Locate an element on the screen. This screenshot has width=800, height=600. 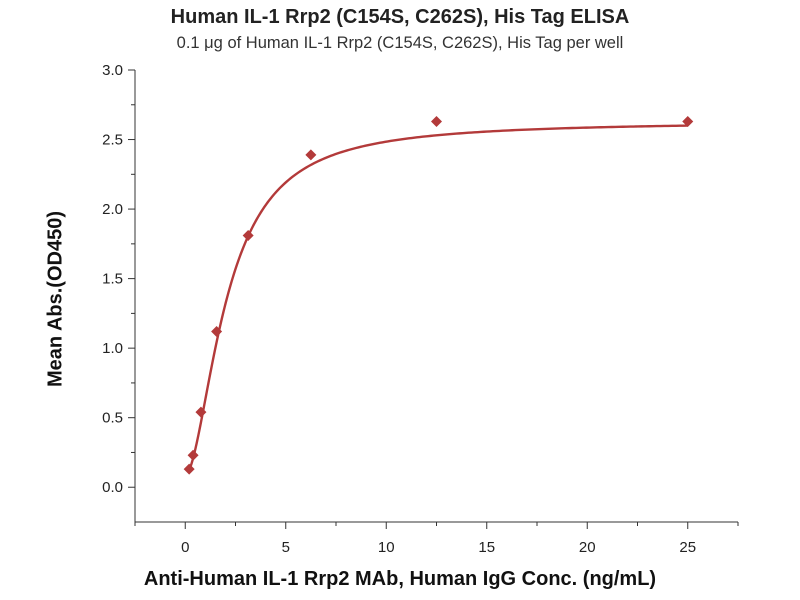
x-tick-label: 20 is located at coordinates (587, 547).